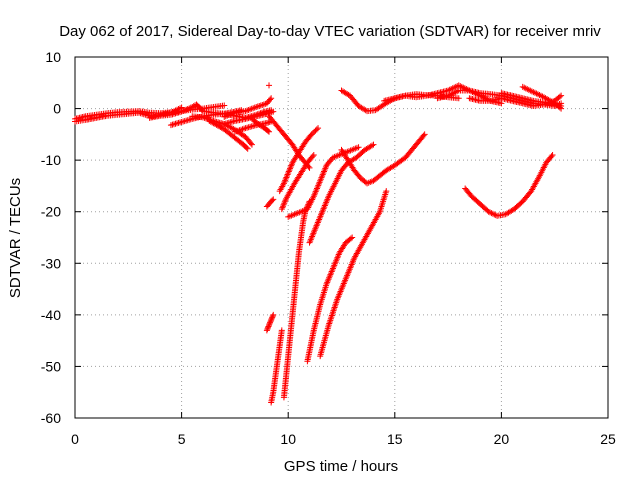  What do you see at coordinates (51, 212) in the screenshot?
I see `y-tick-label: -20` at bounding box center [51, 212].